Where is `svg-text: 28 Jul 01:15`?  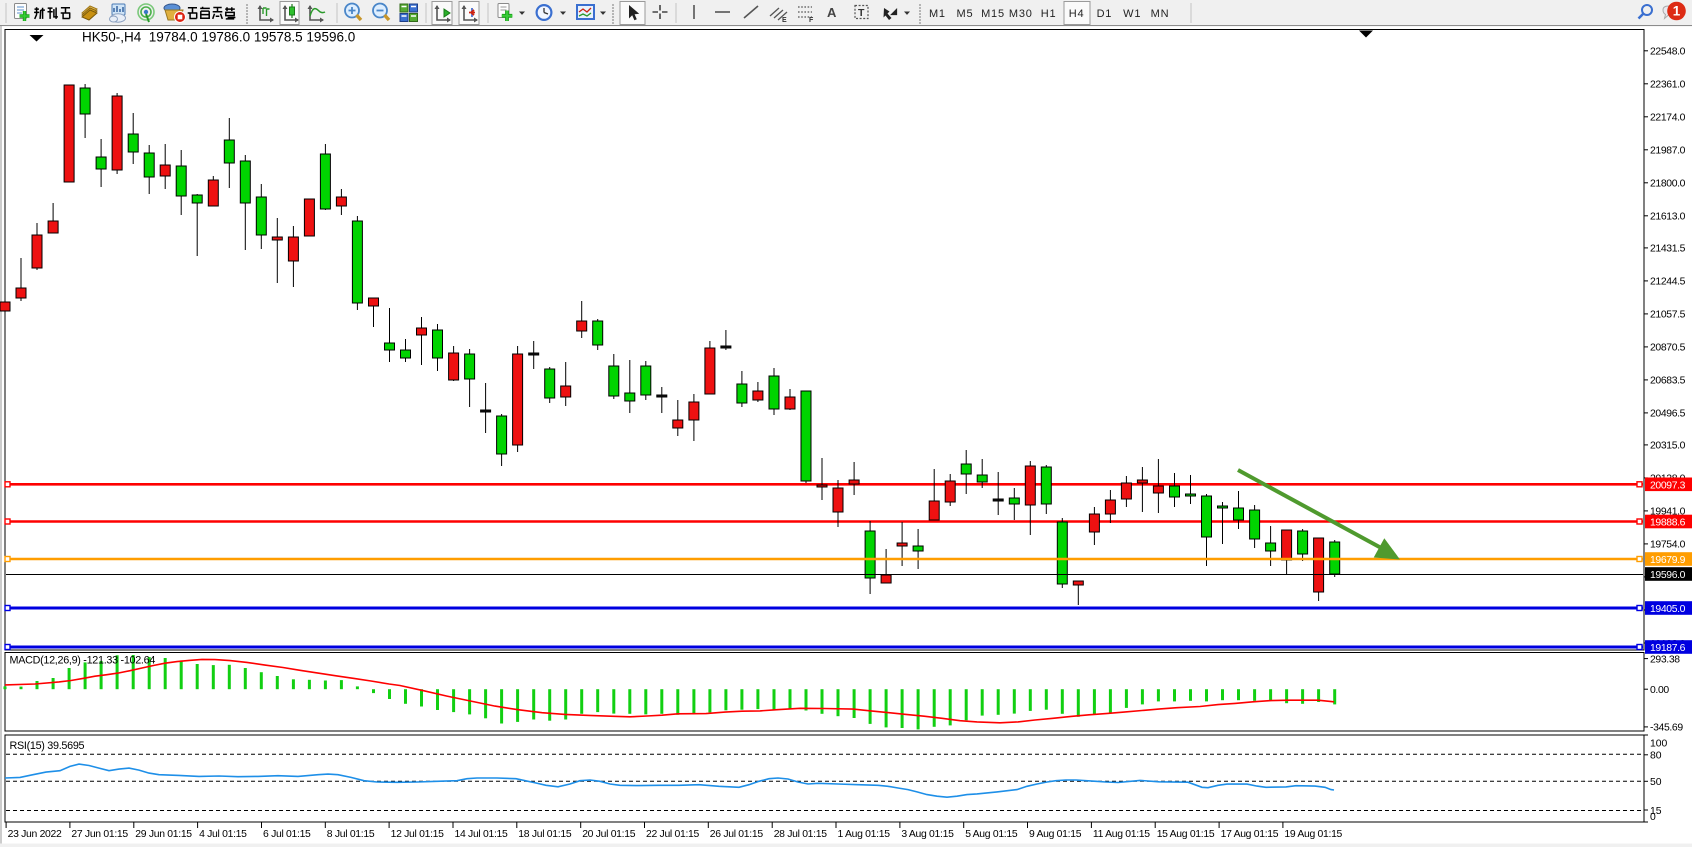 svg-text: 28 Jul 01:15 is located at coordinates (801, 834).